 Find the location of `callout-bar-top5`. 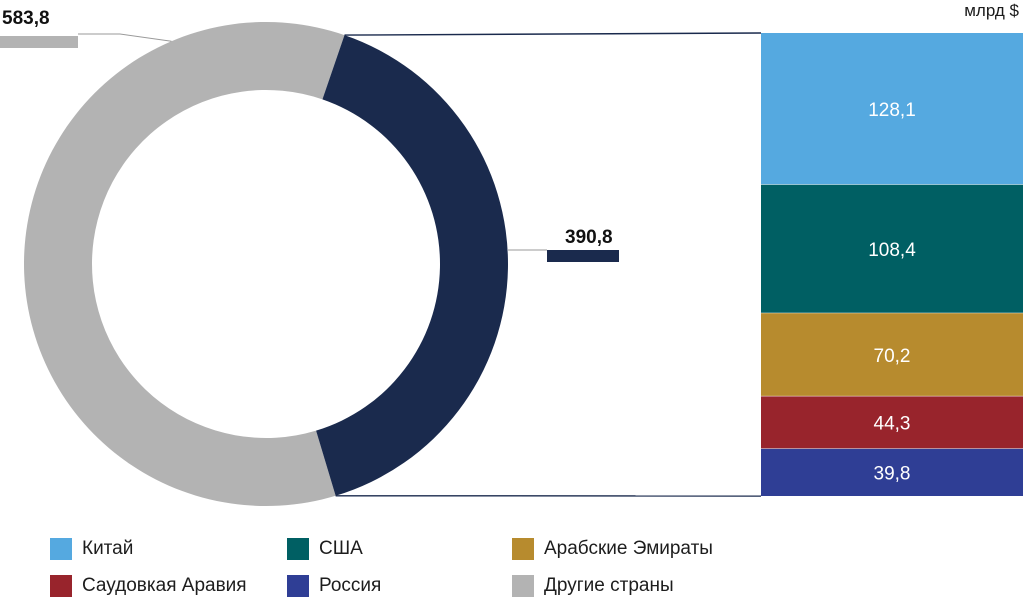

callout-bar-top5 is located at coordinates (583, 256).